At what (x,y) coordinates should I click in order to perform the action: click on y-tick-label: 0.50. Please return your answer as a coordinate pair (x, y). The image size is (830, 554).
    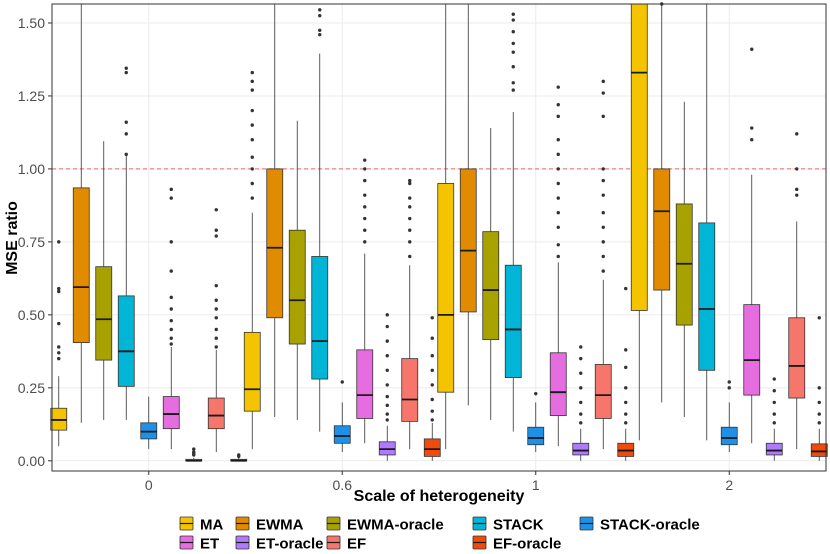
    Looking at the image, I should click on (31, 315).